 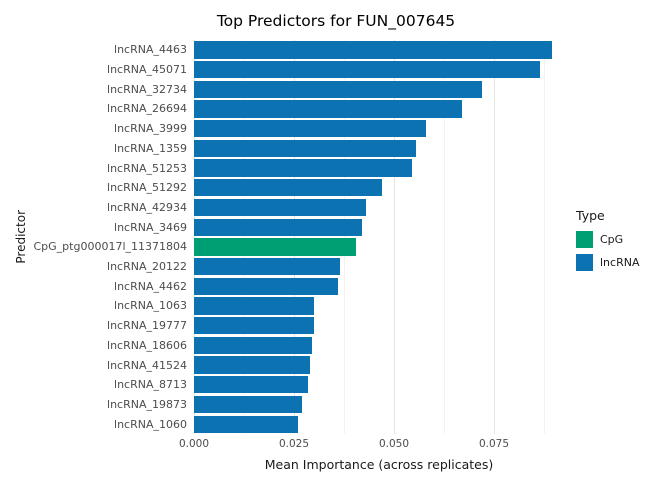 What do you see at coordinates (150, 306) in the screenshot?
I see `y-axis-label: lncRNA_1063` at bounding box center [150, 306].